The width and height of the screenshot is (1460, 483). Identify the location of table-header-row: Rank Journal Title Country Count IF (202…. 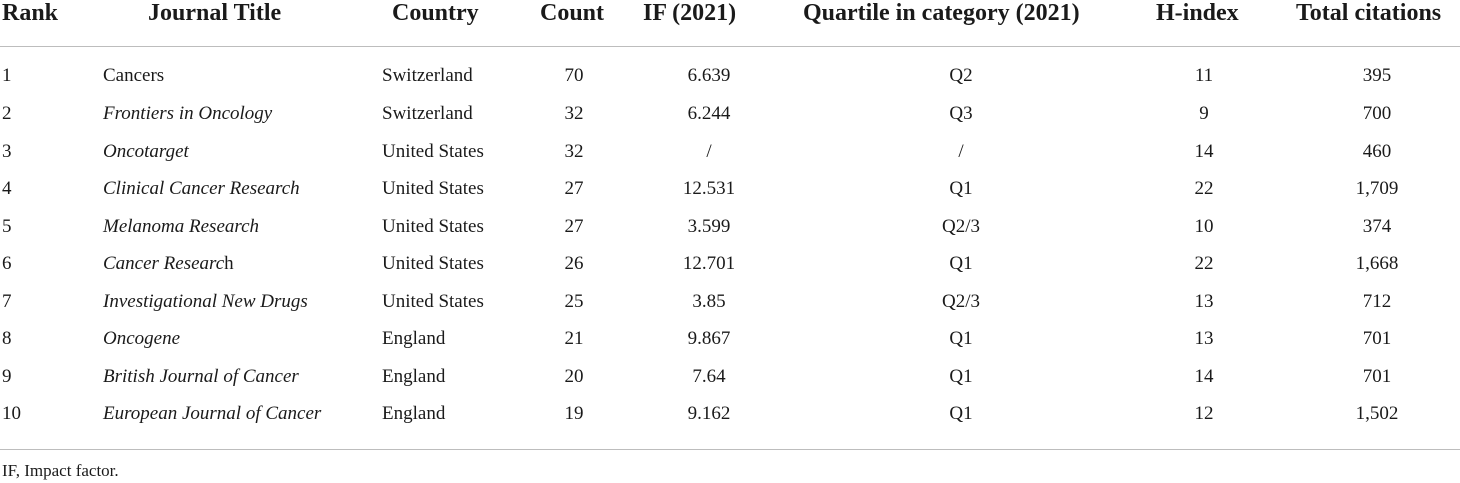
(730, 23).